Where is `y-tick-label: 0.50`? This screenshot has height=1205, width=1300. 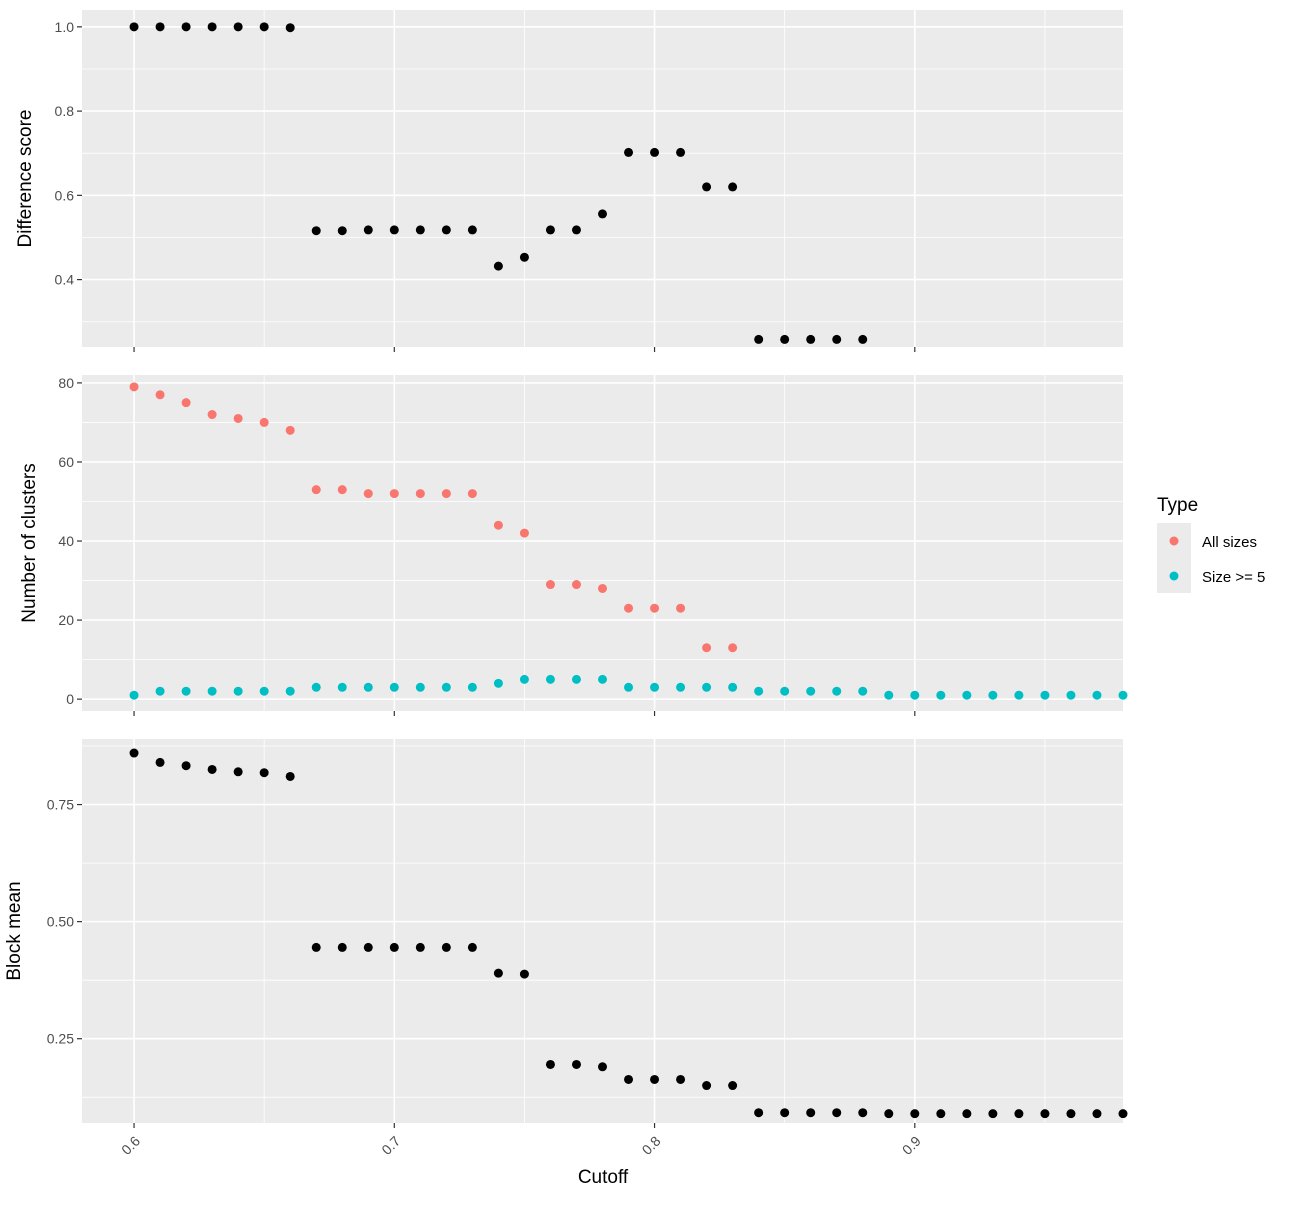
y-tick-label: 0.50 is located at coordinates (60, 922).